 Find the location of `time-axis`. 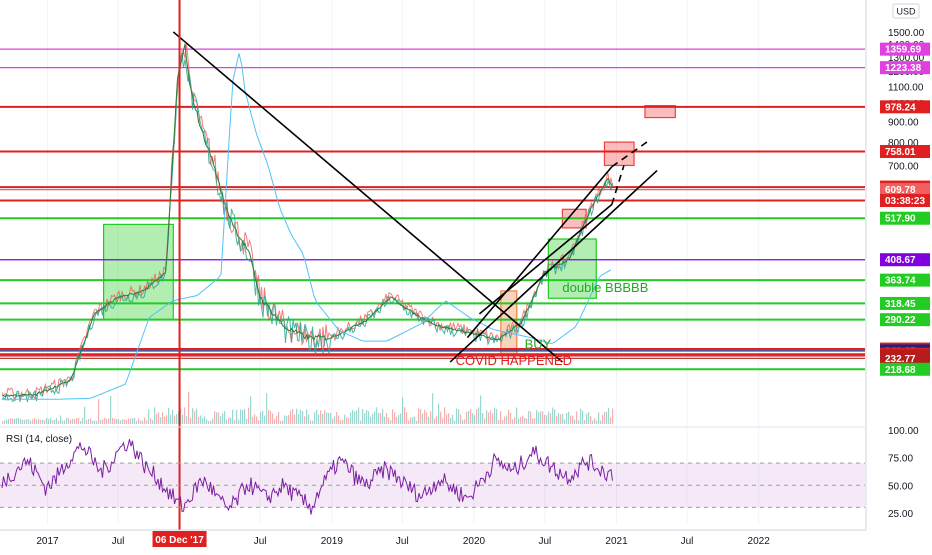

time-axis is located at coordinates (433, 540).